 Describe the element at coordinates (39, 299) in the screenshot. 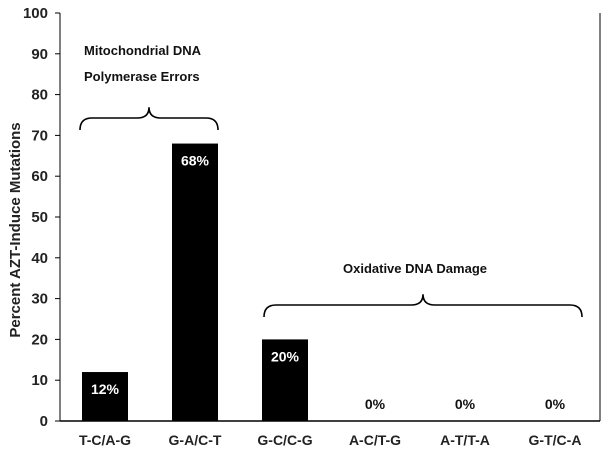

I see `y-tick-label: 30` at that location.